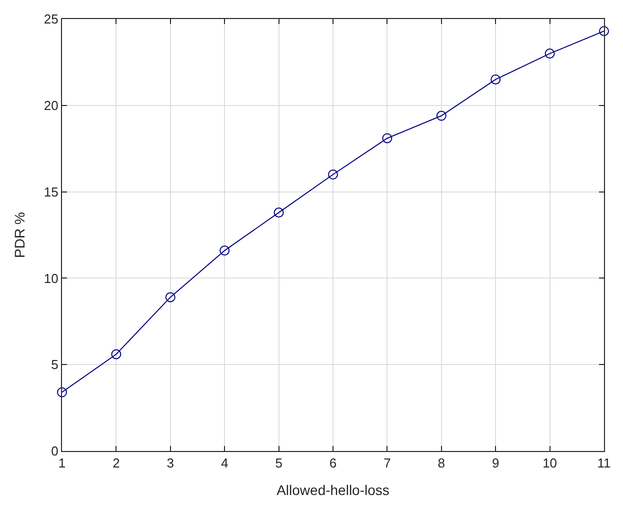 Image resolution: width=623 pixels, height=507 pixels. Describe the element at coordinates (54, 364) in the screenshot. I see `y-tick-label: 5` at that location.